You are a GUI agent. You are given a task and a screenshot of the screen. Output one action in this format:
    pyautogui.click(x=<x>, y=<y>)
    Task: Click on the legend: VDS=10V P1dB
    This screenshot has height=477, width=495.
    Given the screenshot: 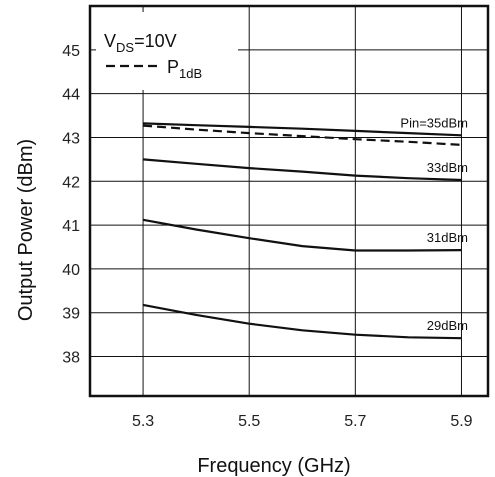 What is the action you would take?
    pyautogui.click(x=167, y=51)
    